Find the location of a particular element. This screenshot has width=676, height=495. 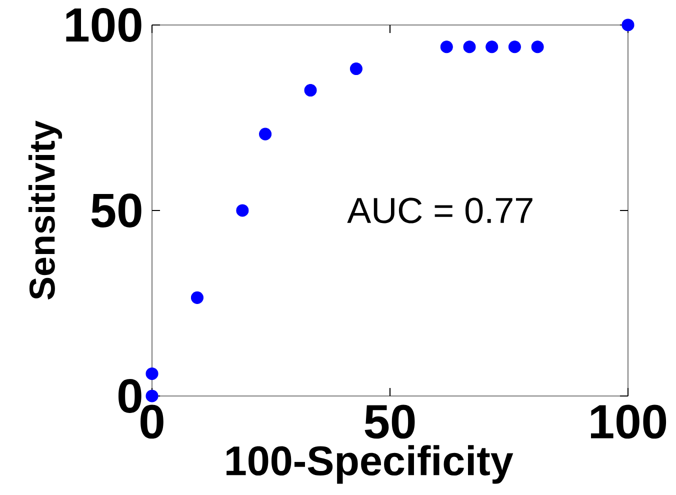

y-tick-label: 100 is located at coordinates (104, 25).